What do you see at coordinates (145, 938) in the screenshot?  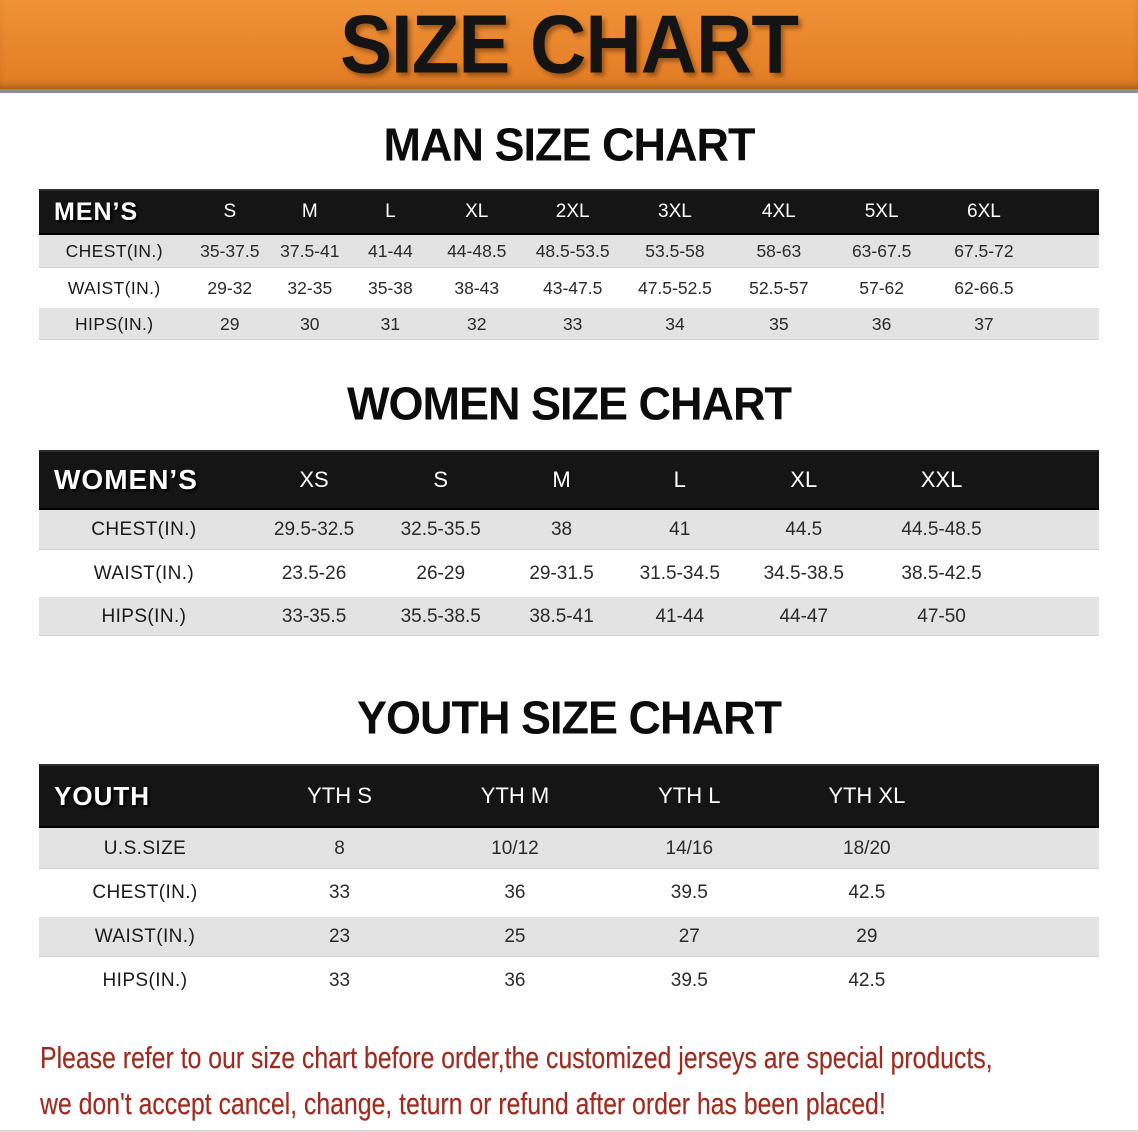 I see `row-label: WAIST(IN.)` at bounding box center [145, 938].